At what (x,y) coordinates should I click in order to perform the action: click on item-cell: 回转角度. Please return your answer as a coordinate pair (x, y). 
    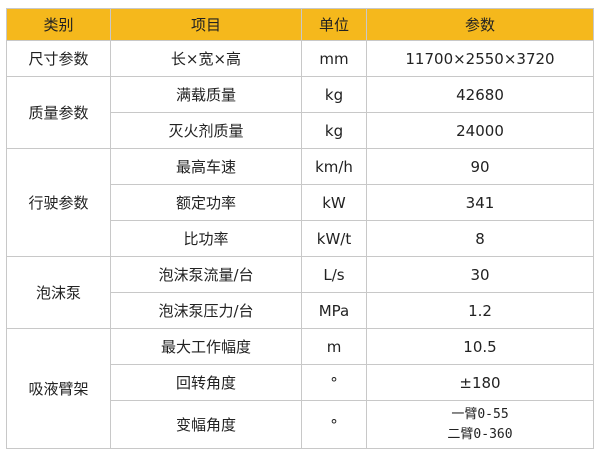
    Looking at the image, I should click on (206, 382).